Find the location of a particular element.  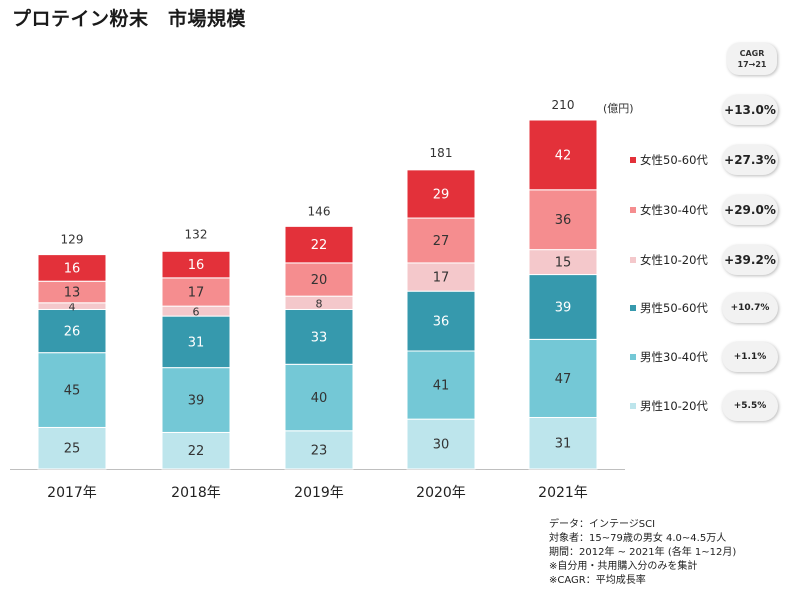

legend-label: 女性10-20代 is located at coordinates (674, 260).